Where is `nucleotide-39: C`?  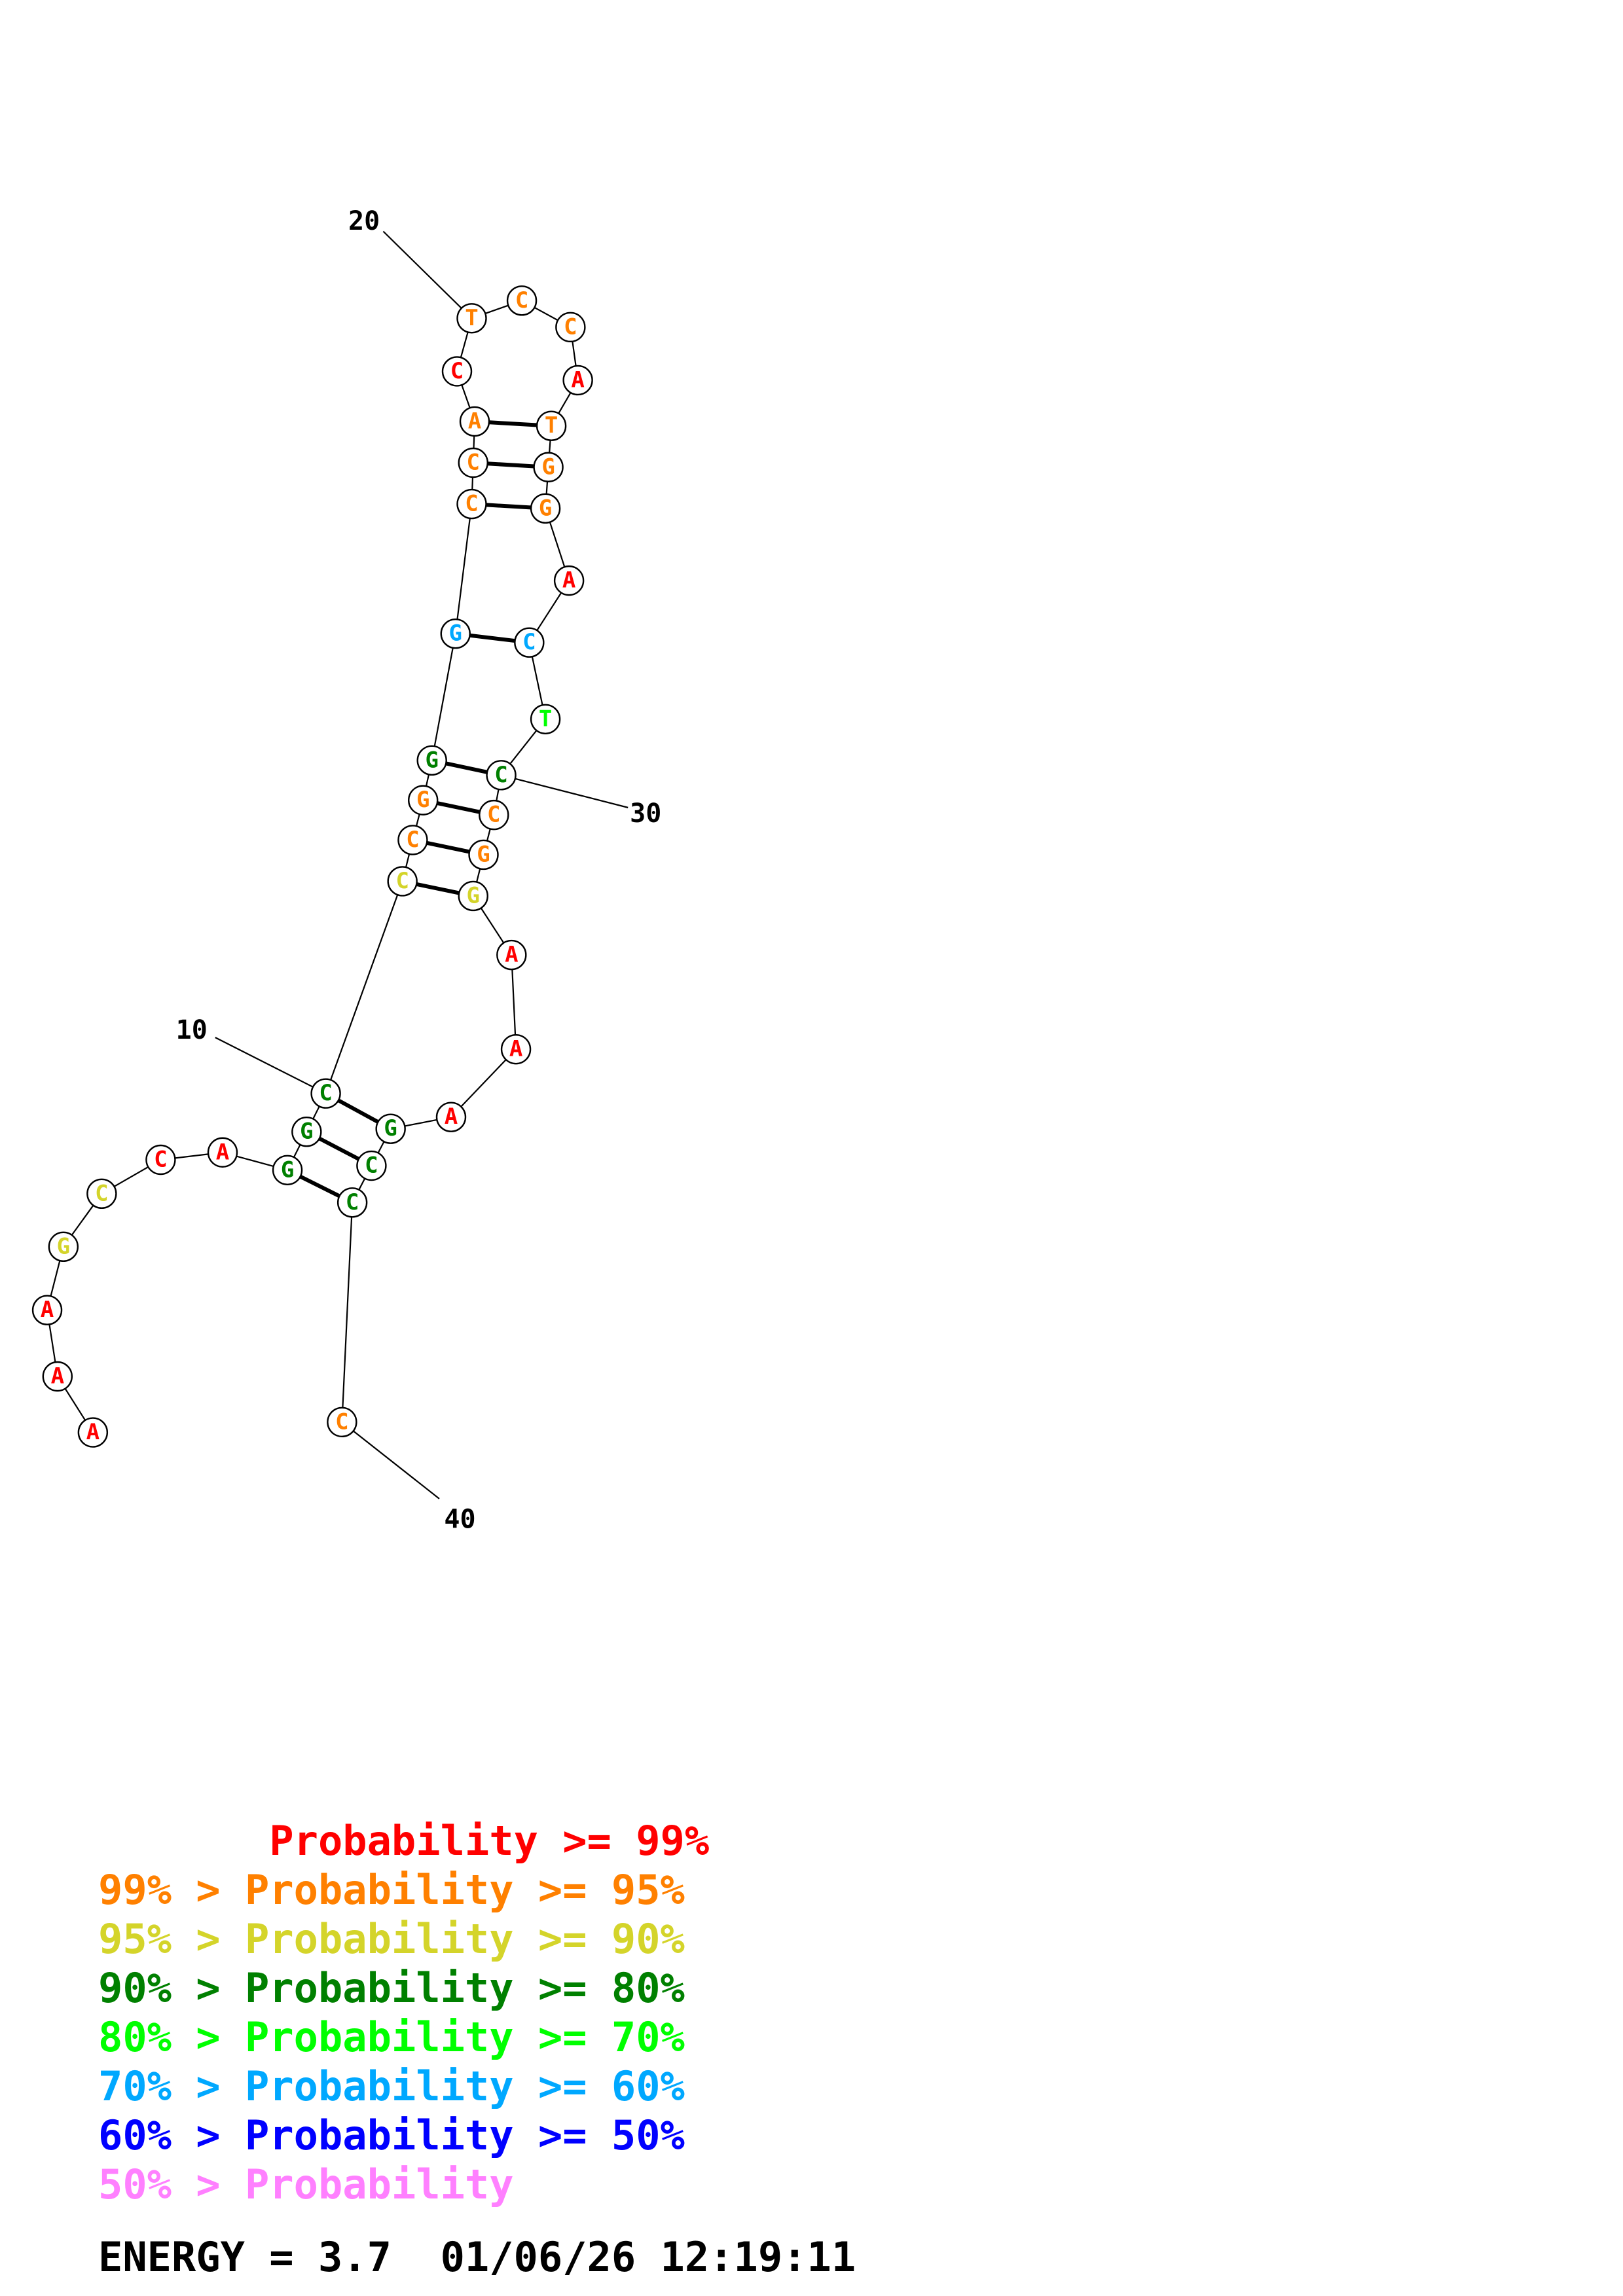
nucleotide-39: C is located at coordinates (352, 1202).